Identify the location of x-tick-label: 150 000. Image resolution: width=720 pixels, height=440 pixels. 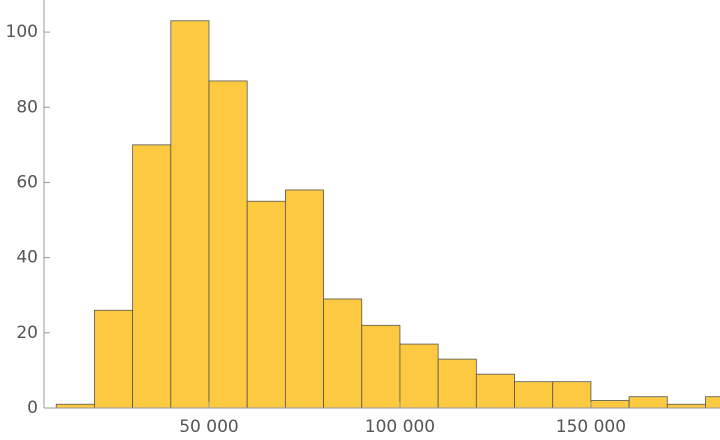
(591, 427).